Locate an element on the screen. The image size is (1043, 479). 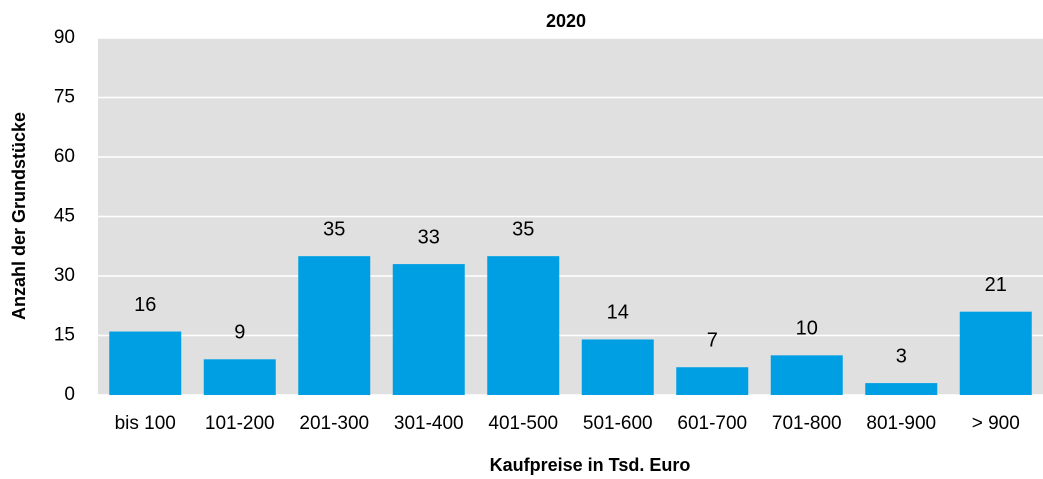
value-label: 9 is located at coordinates (239, 333).